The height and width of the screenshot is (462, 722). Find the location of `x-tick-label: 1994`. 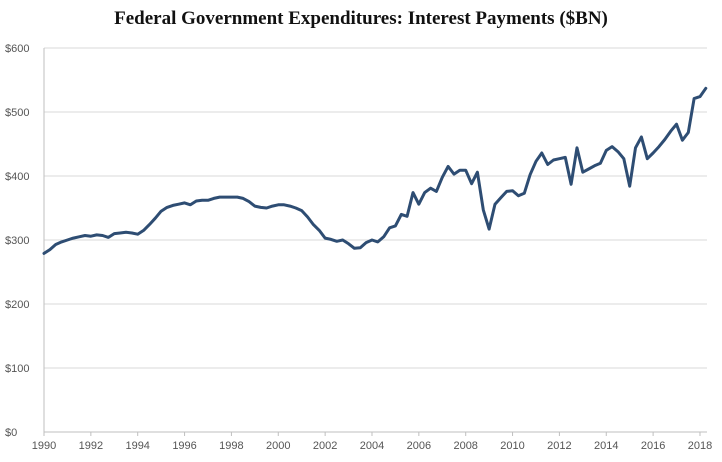

x-tick-label: 1994 is located at coordinates (137, 446).